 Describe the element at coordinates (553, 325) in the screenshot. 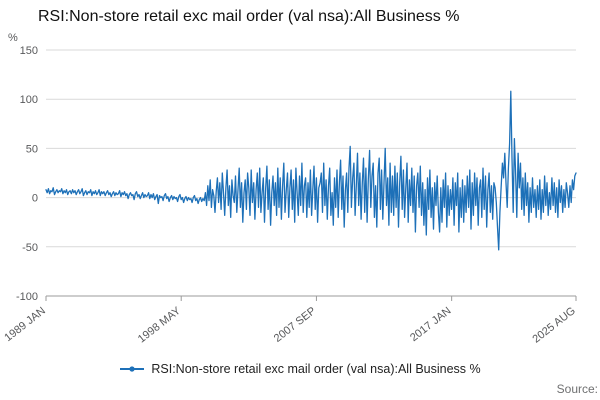

I see `svg-text: 2025 AUG` at that location.